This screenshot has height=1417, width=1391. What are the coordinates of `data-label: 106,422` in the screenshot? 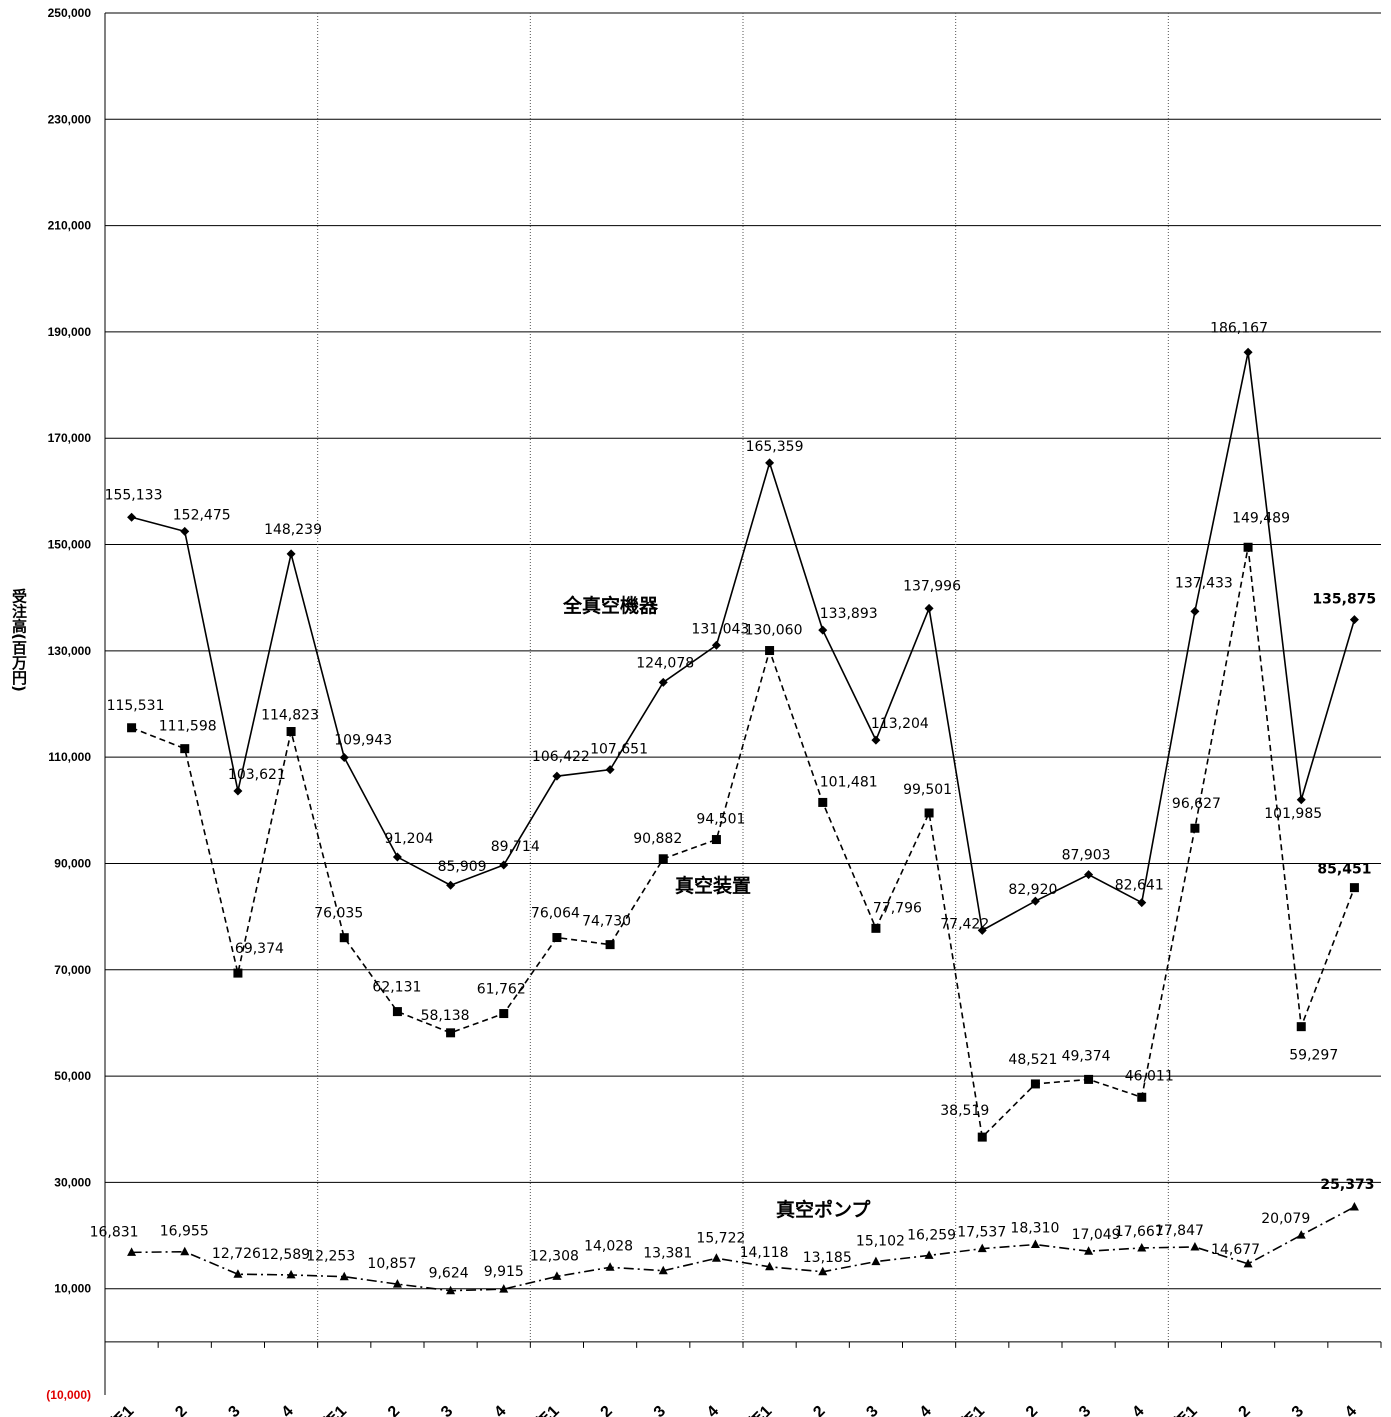 It's located at (561, 757).